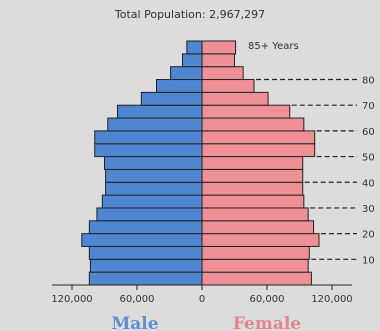 The image size is (380, 331). I want to click on x-tick-label: 0, so click(202, 299).